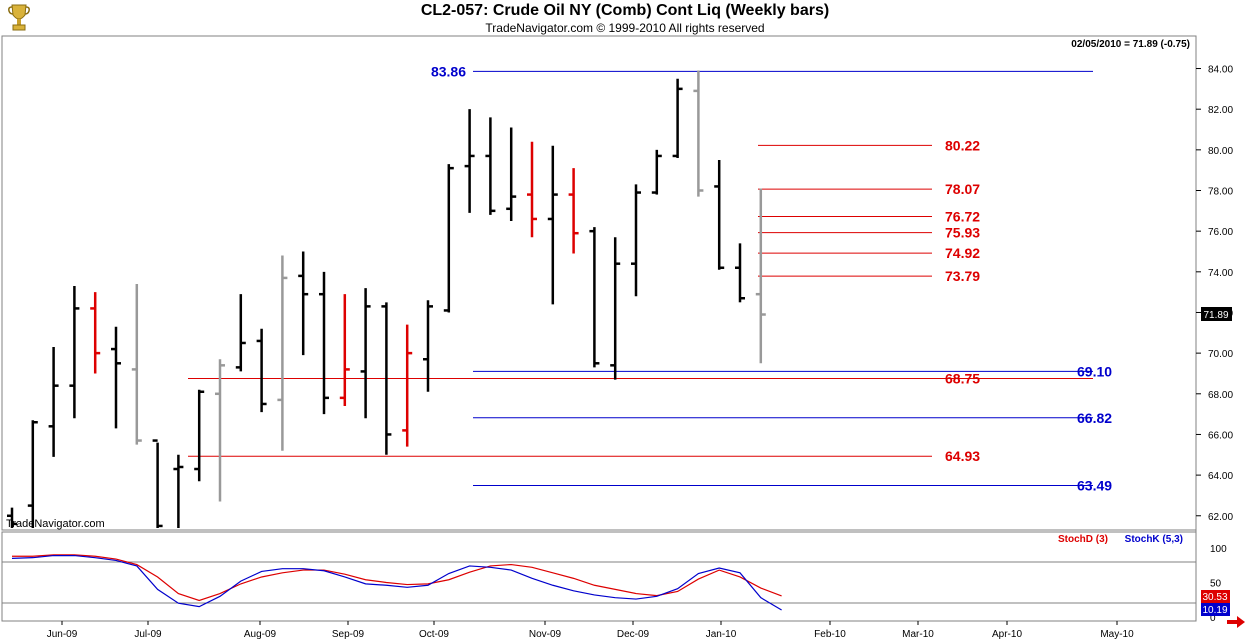 Image resolution: width=1250 pixels, height=643 pixels. What do you see at coordinates (1220, 395) in the screenshot?
I see `y-tick-label: 68.00` at bounding box center [1220, 395].